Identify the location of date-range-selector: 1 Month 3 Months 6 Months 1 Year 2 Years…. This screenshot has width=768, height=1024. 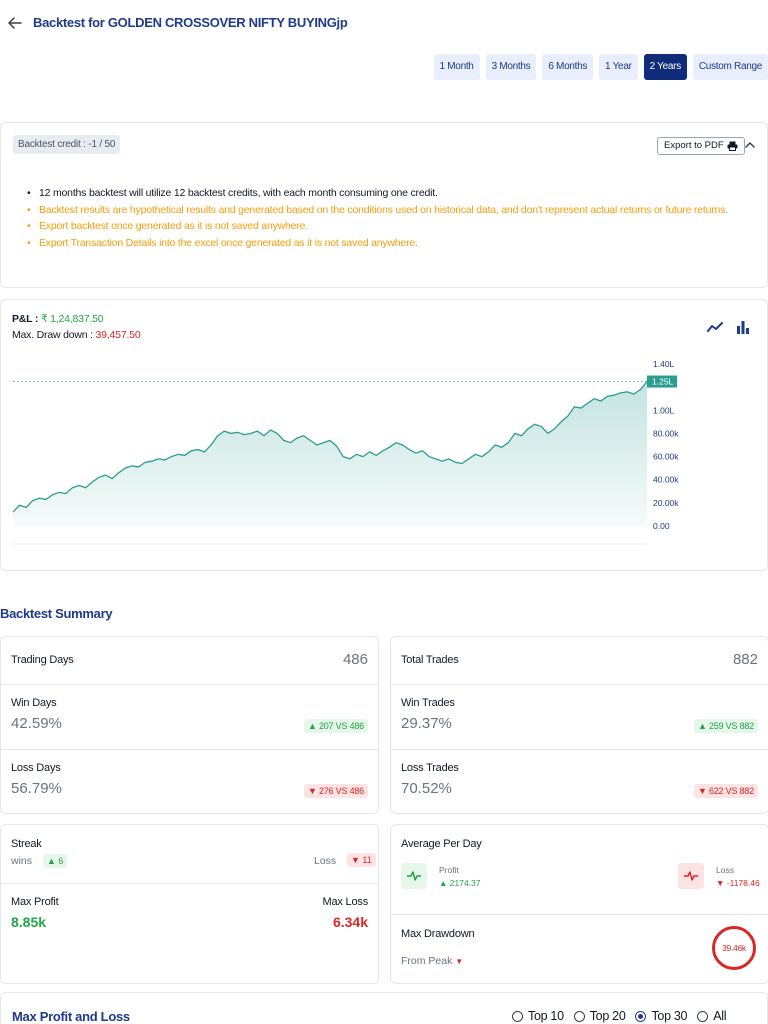
(600, 67).